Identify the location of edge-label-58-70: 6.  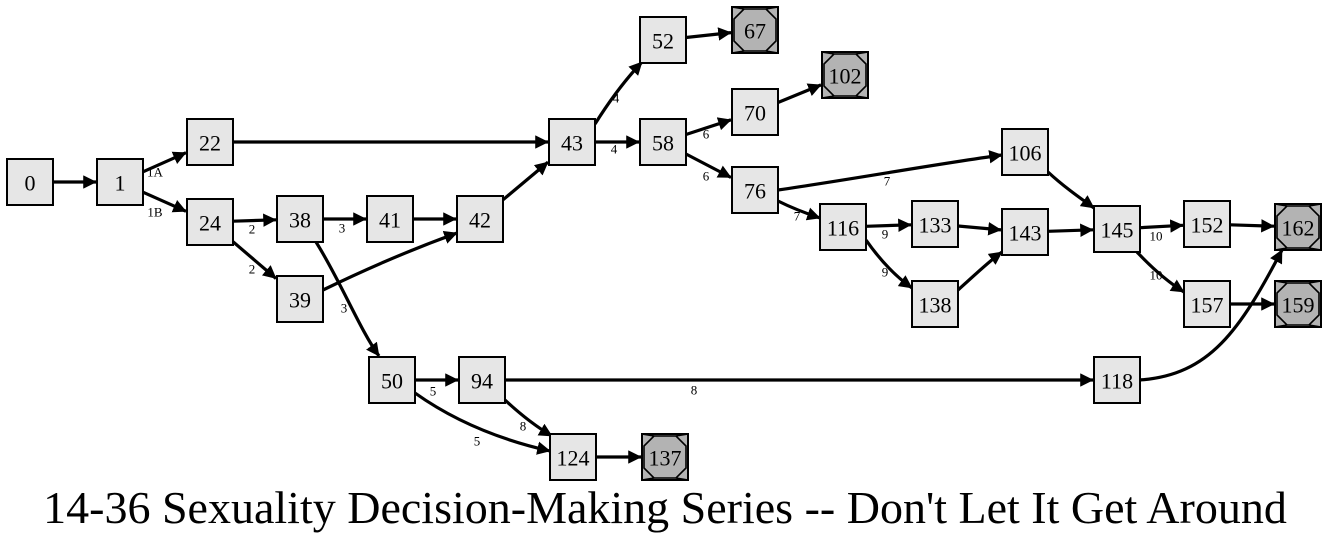
(706, 134).